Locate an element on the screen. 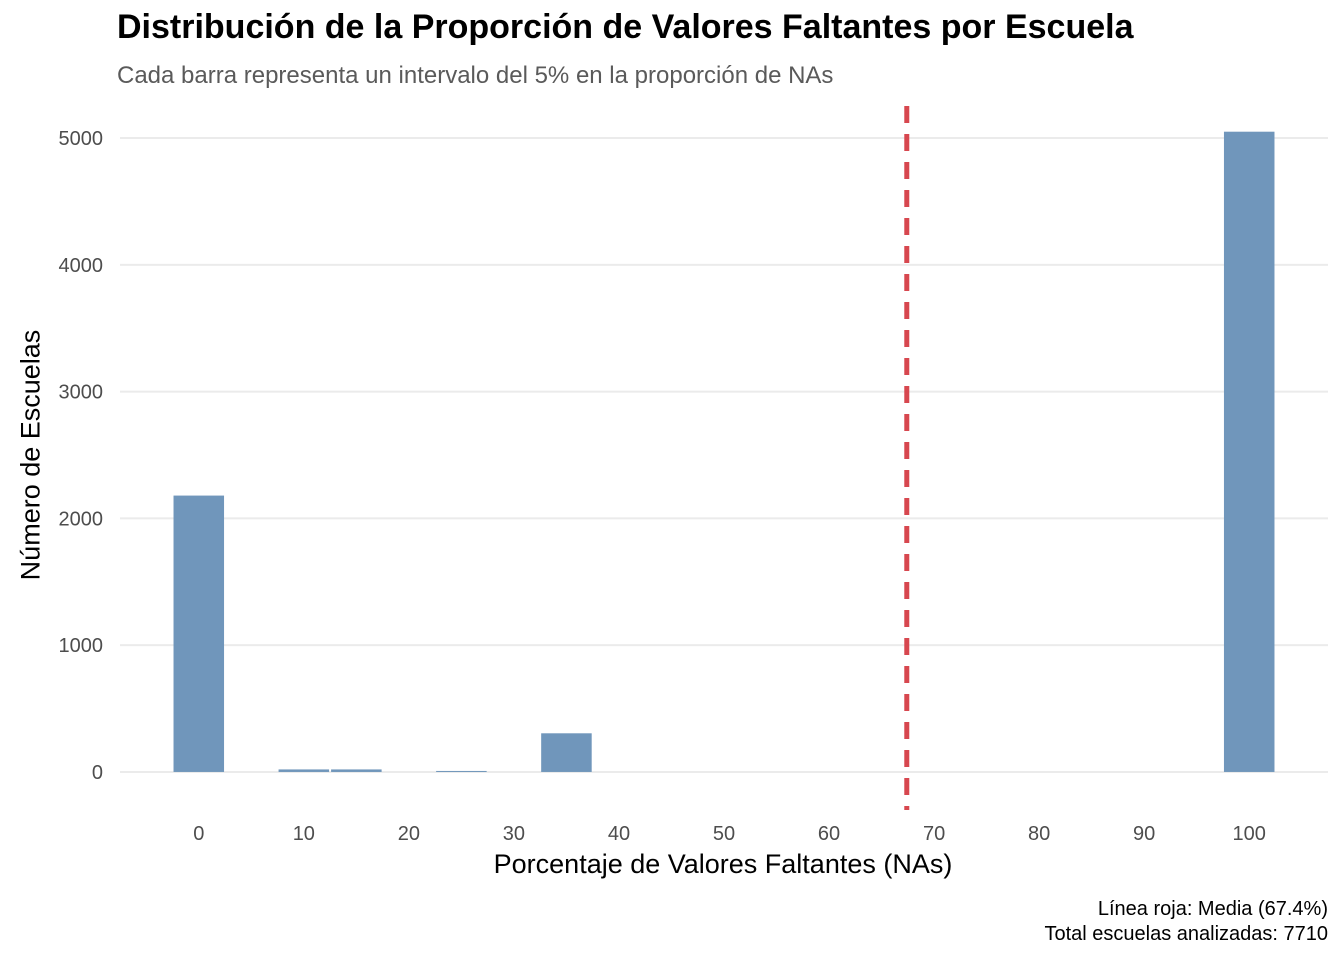 This screenshot has height=960, width=1344. x-tick-label: 10 is located at coordinates (304, 834).